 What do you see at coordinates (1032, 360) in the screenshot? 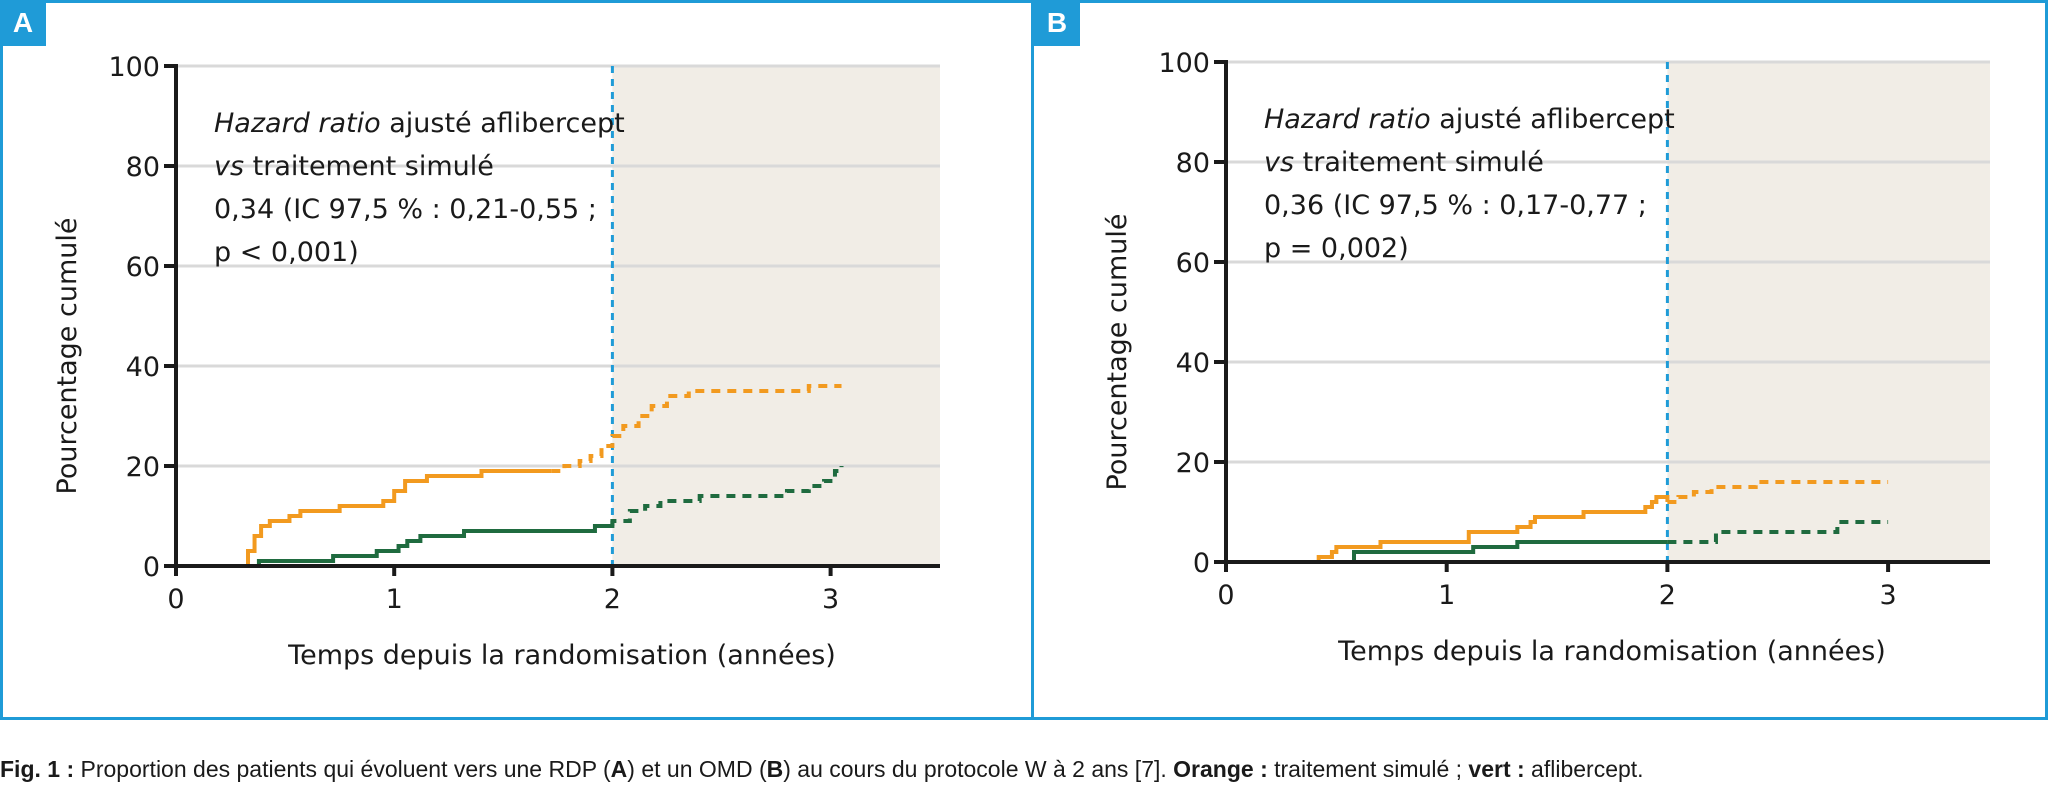
I see `panel-divider` at bounding box center [1032, 360].